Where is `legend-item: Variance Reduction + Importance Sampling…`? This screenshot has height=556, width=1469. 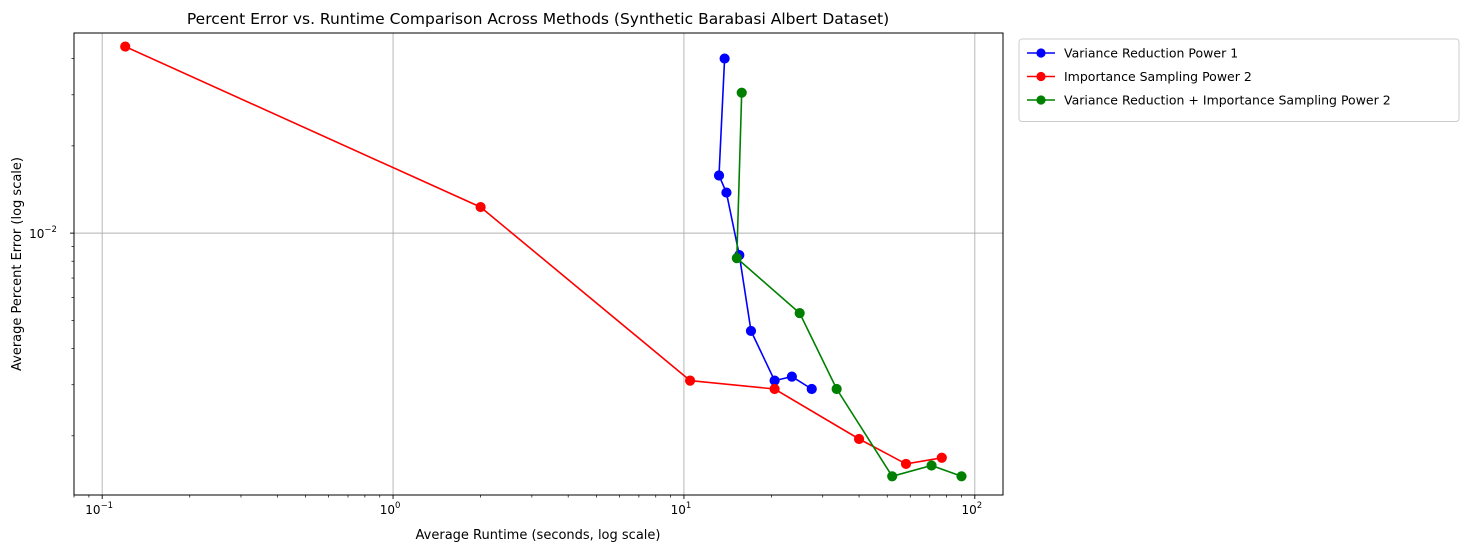
legend-item: Variance Reduction + Importance Sampling… is located at coordinates (1209, 100).